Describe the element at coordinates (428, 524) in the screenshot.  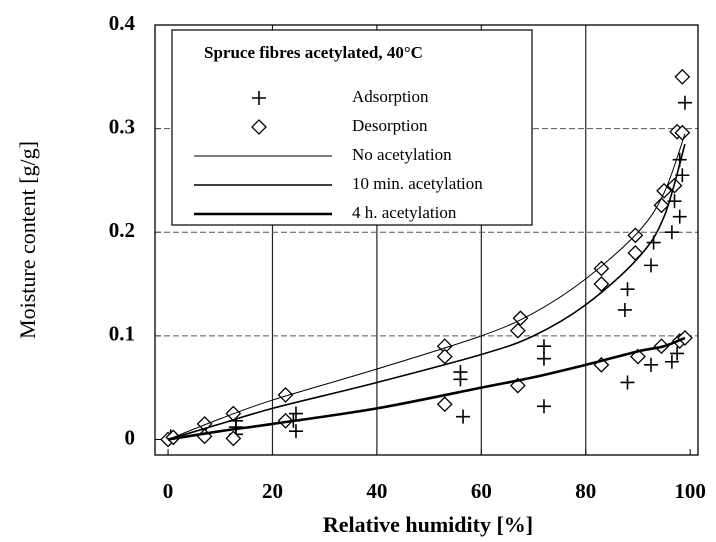
I see `x-axis-label: Relative humidity [%]` at that location.